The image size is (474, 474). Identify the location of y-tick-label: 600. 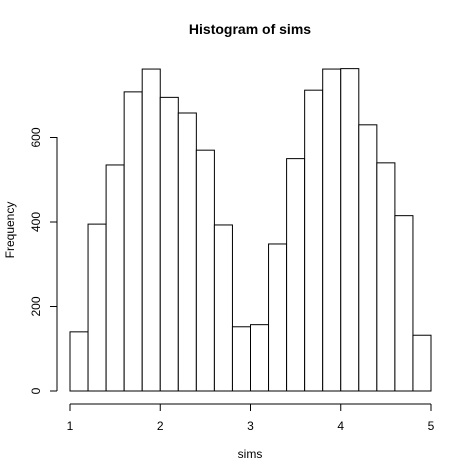
(36, 137).